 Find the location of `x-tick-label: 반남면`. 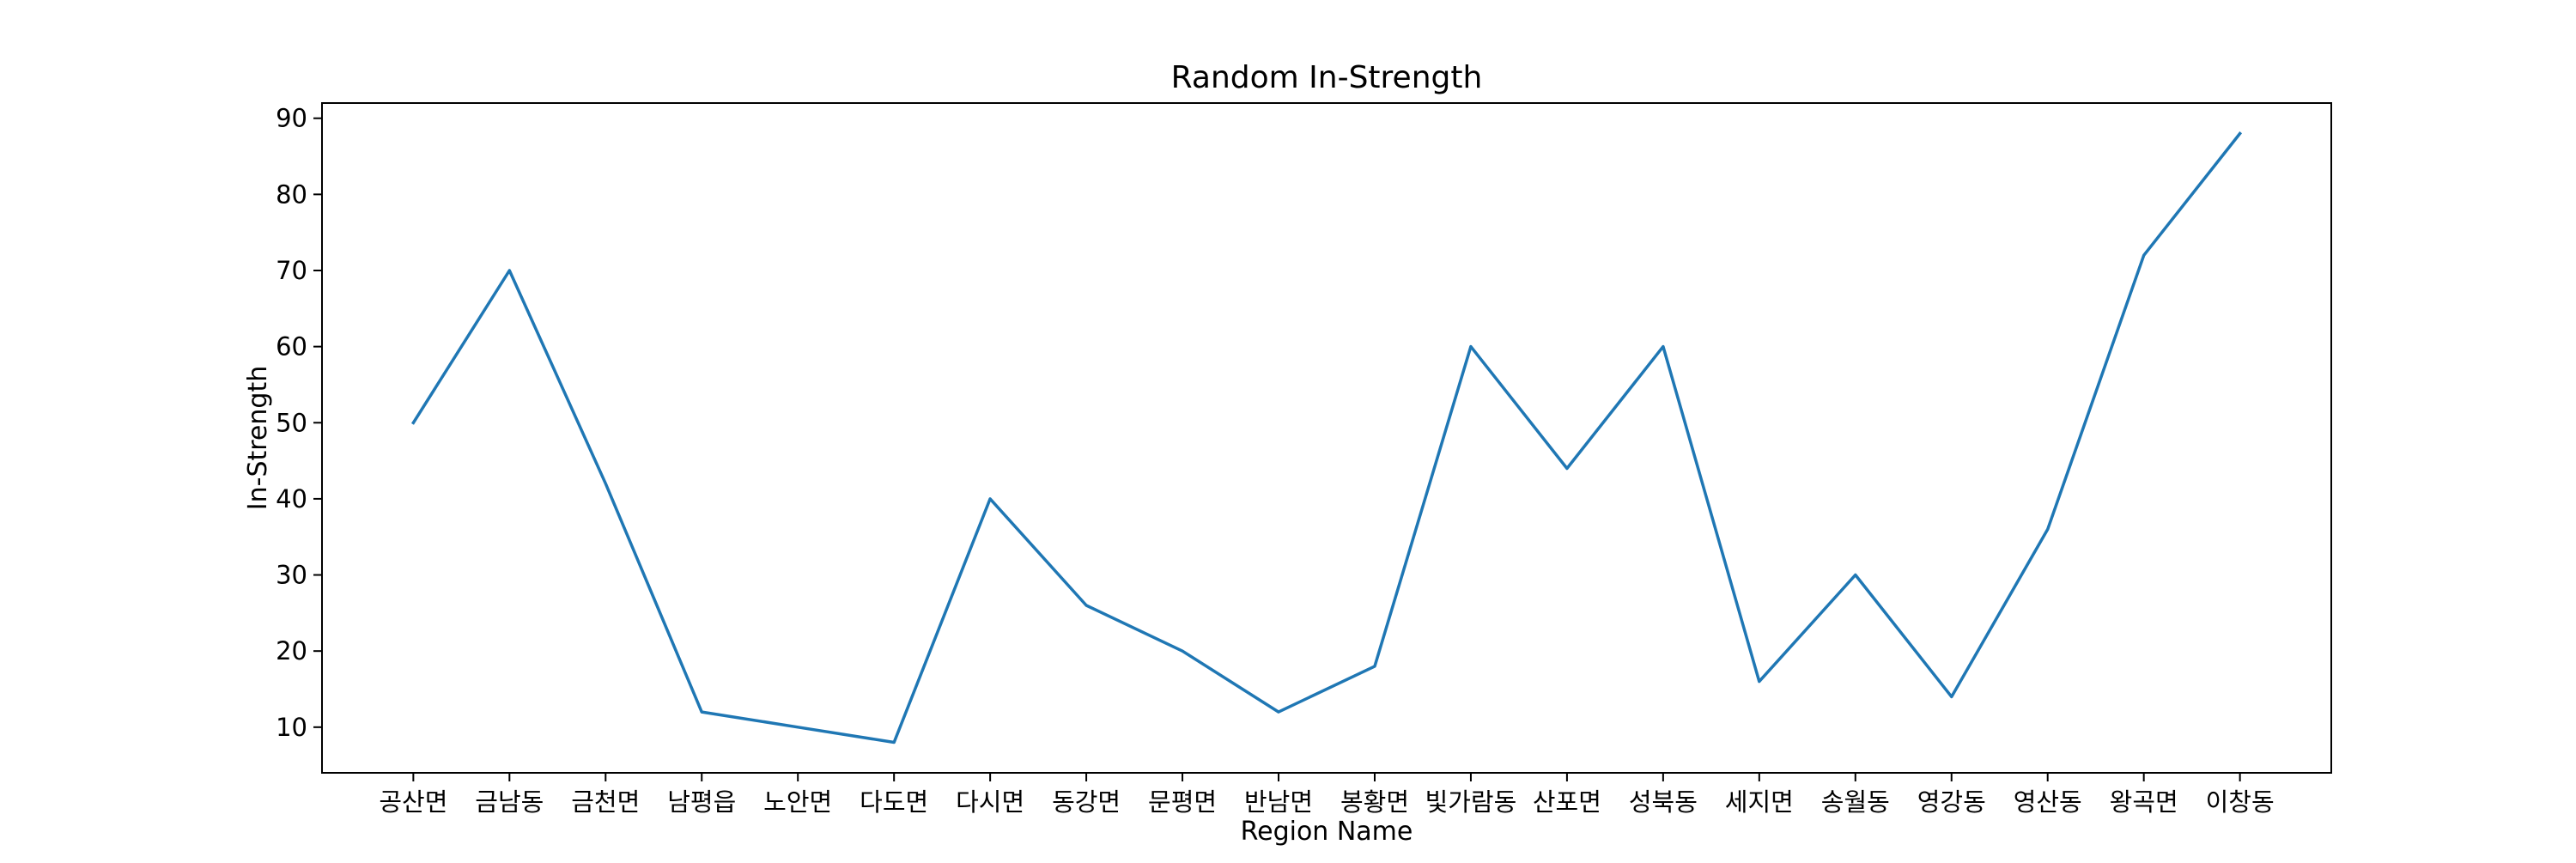

x-tick-label: 반남면 is located at coordinates (1279, 802).